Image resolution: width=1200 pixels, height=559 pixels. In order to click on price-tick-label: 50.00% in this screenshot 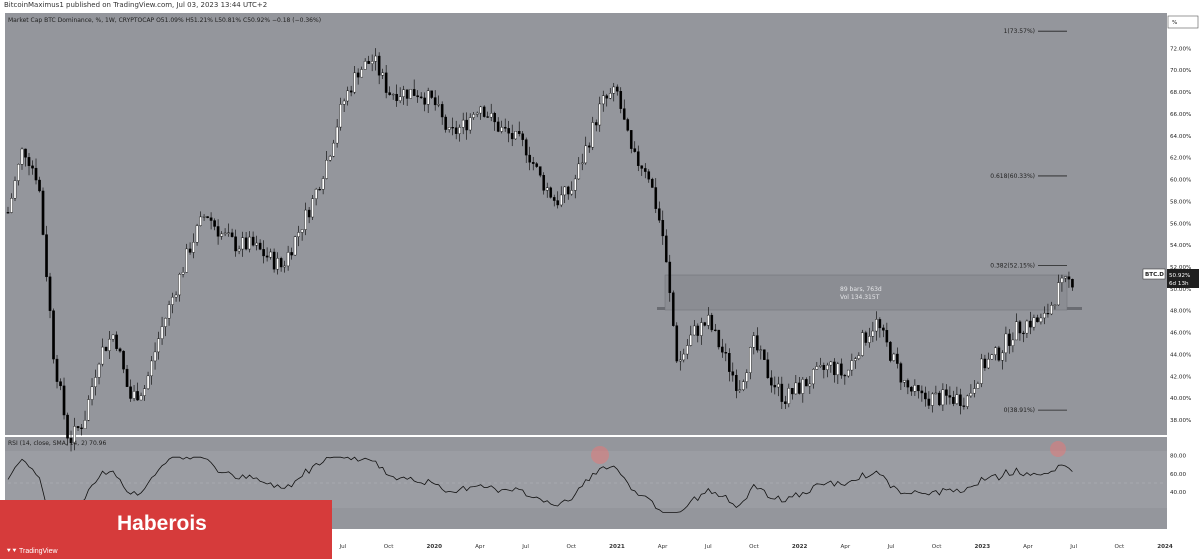, I will do `click(1180, 290)`.